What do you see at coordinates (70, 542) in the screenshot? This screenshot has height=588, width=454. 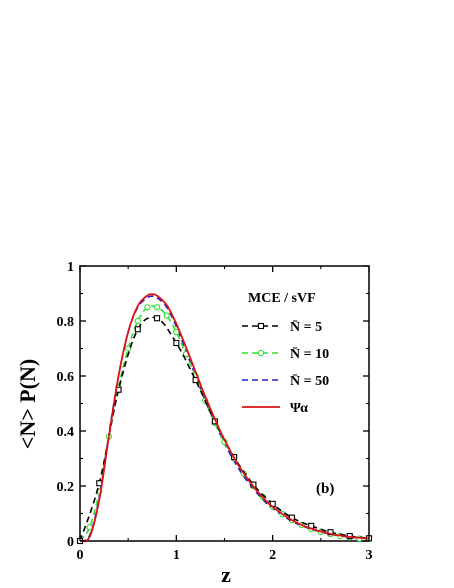 I see `y-tick-label: 0` at bounding box center [70, 542].